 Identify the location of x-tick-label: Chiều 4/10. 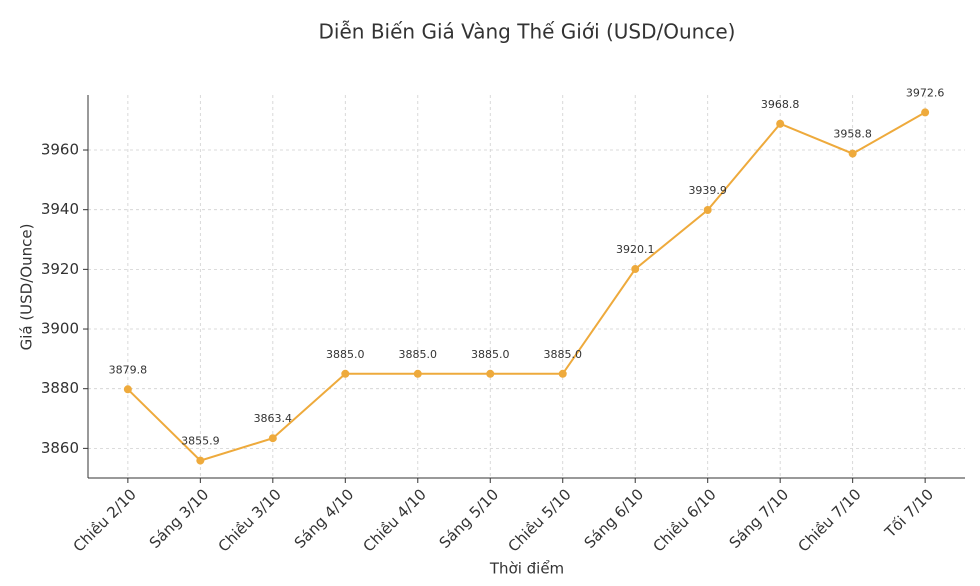
(395, 520).